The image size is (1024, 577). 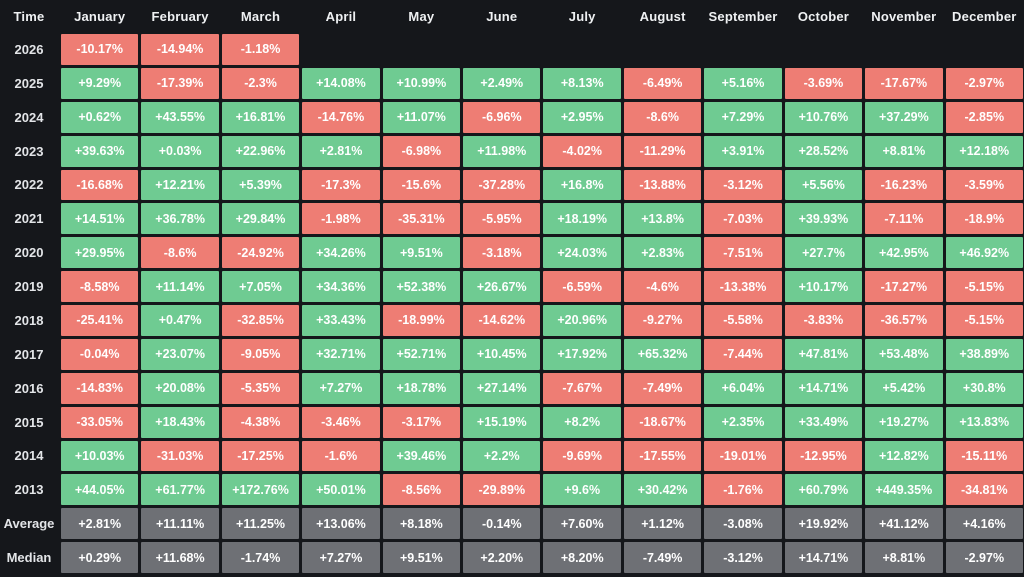 I want to click on return-cell-2014-march: -17.25%, so click(x=260, y=456).